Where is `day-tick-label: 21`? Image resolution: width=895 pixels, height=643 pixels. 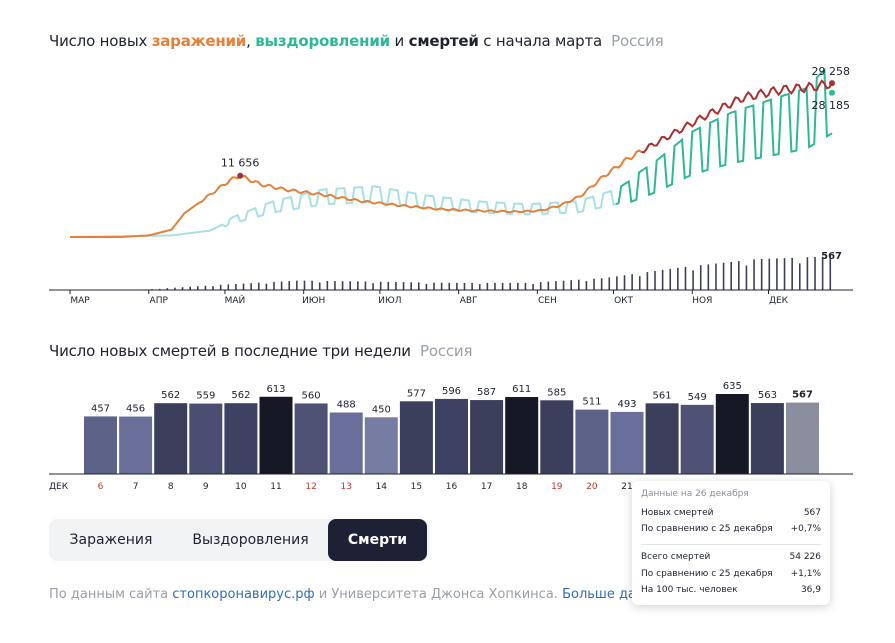
day-tick-label: 21 is located at coordinates (626, 487).